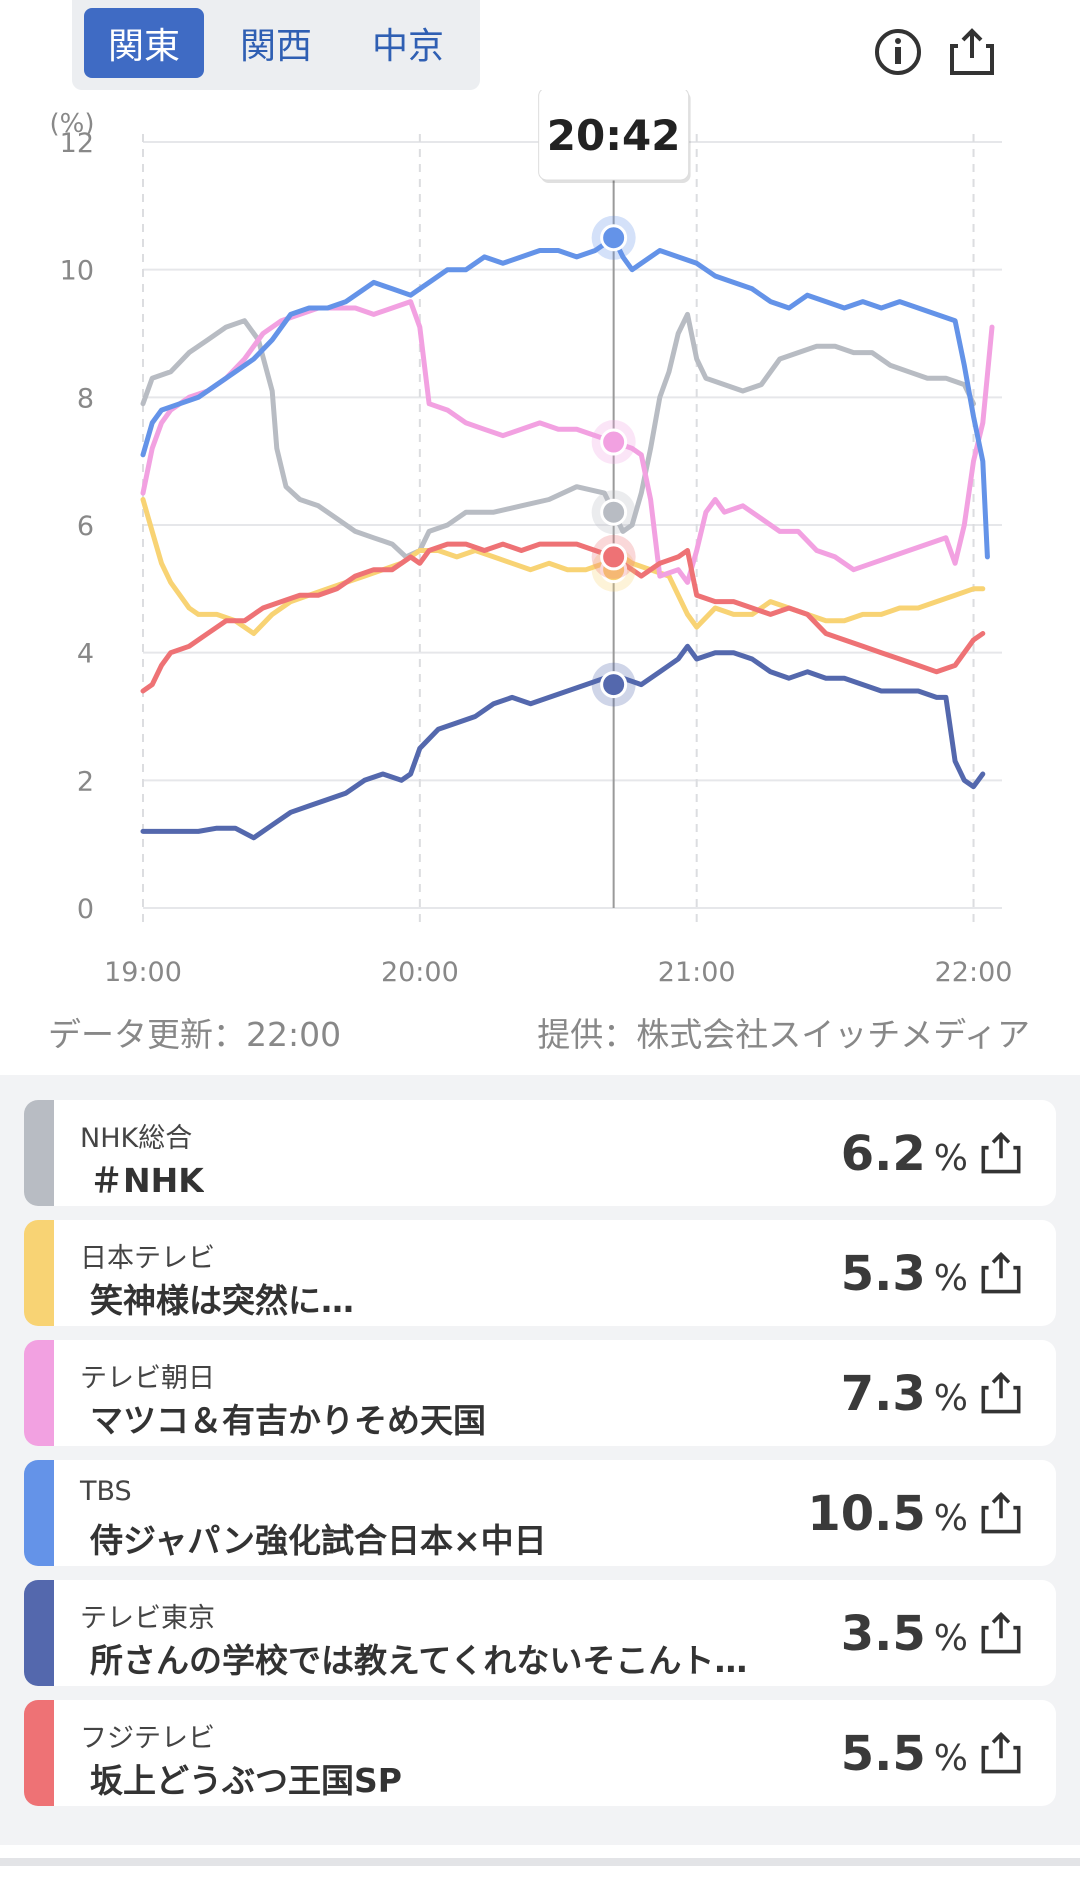 The image size is (1080, 1896). What do you see at coordinates (147, 1378) in the screenshot?
I see `channel-name: テレビ朝日` at bounding box center [147, 1378].